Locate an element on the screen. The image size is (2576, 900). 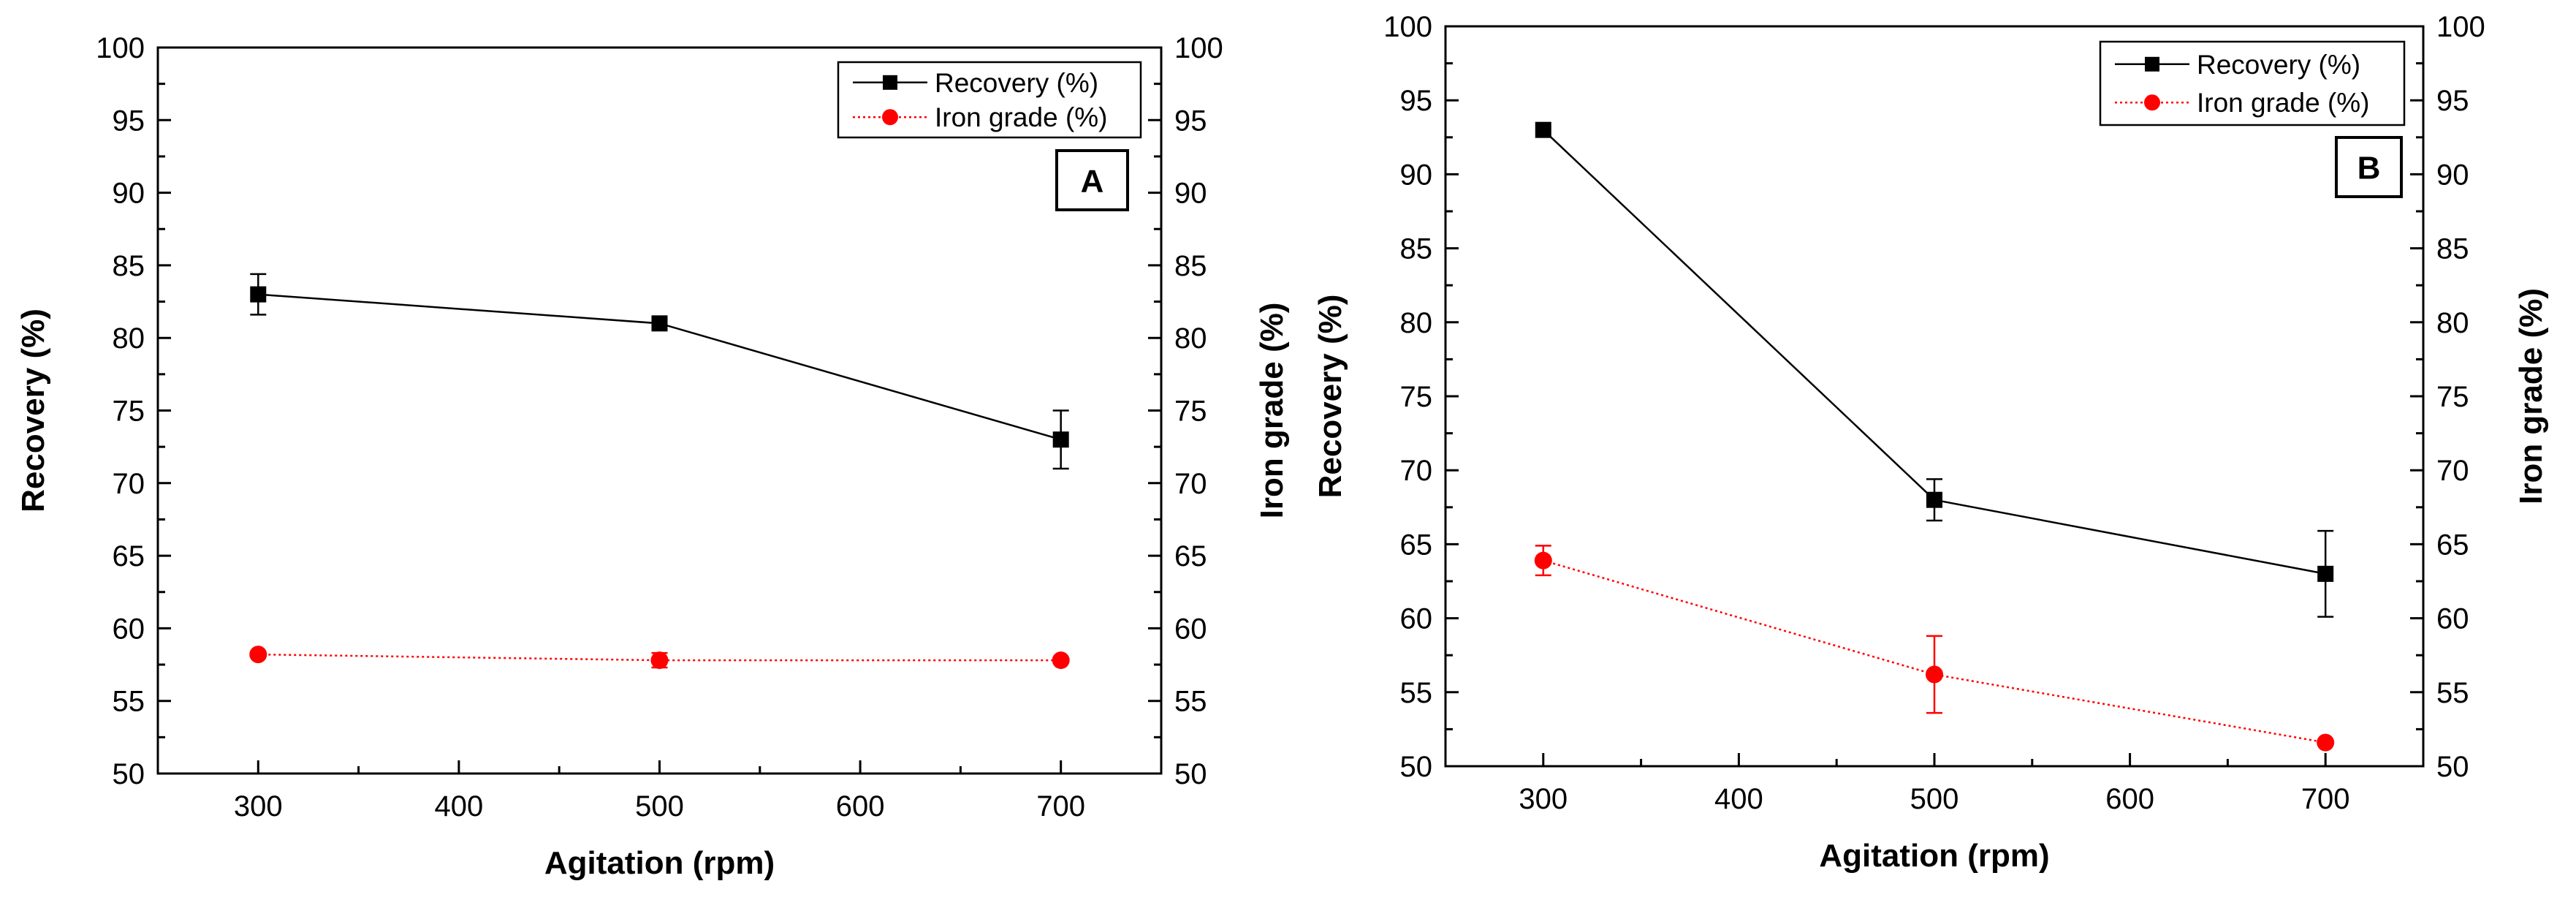
panel-label: A is located at coordinates (1093, 182).